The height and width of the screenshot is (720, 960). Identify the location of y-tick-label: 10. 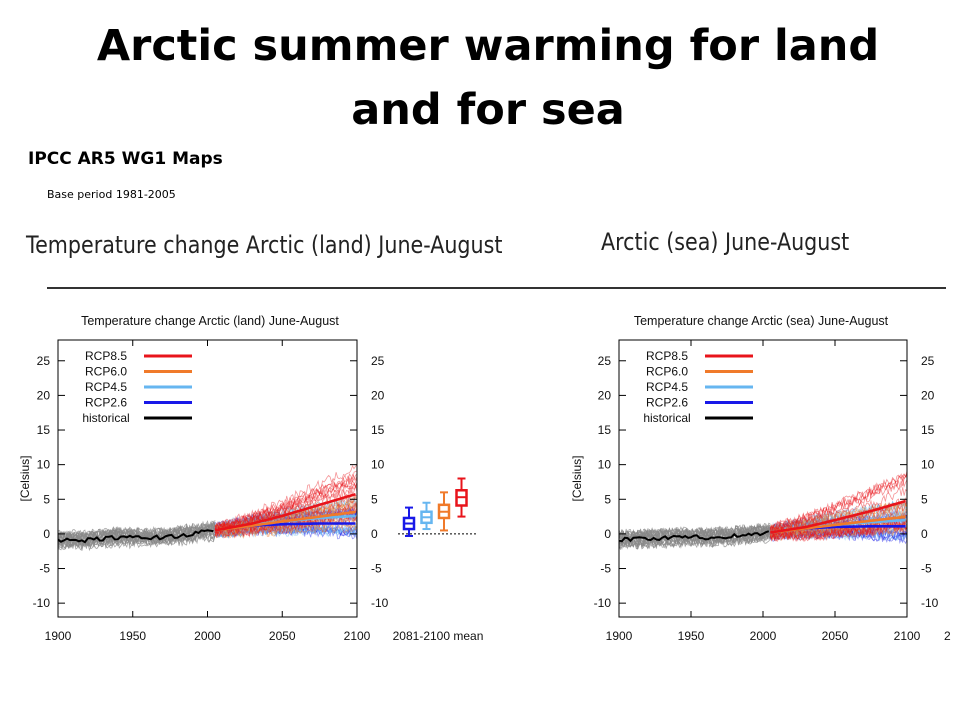
(378, 465).